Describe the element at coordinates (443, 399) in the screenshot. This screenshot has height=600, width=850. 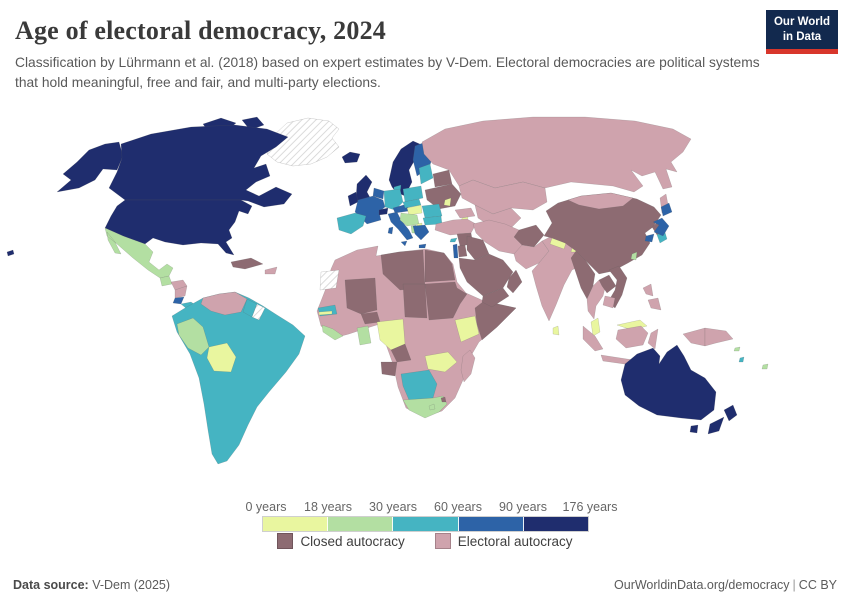
I see `country-eswatini` at that location.